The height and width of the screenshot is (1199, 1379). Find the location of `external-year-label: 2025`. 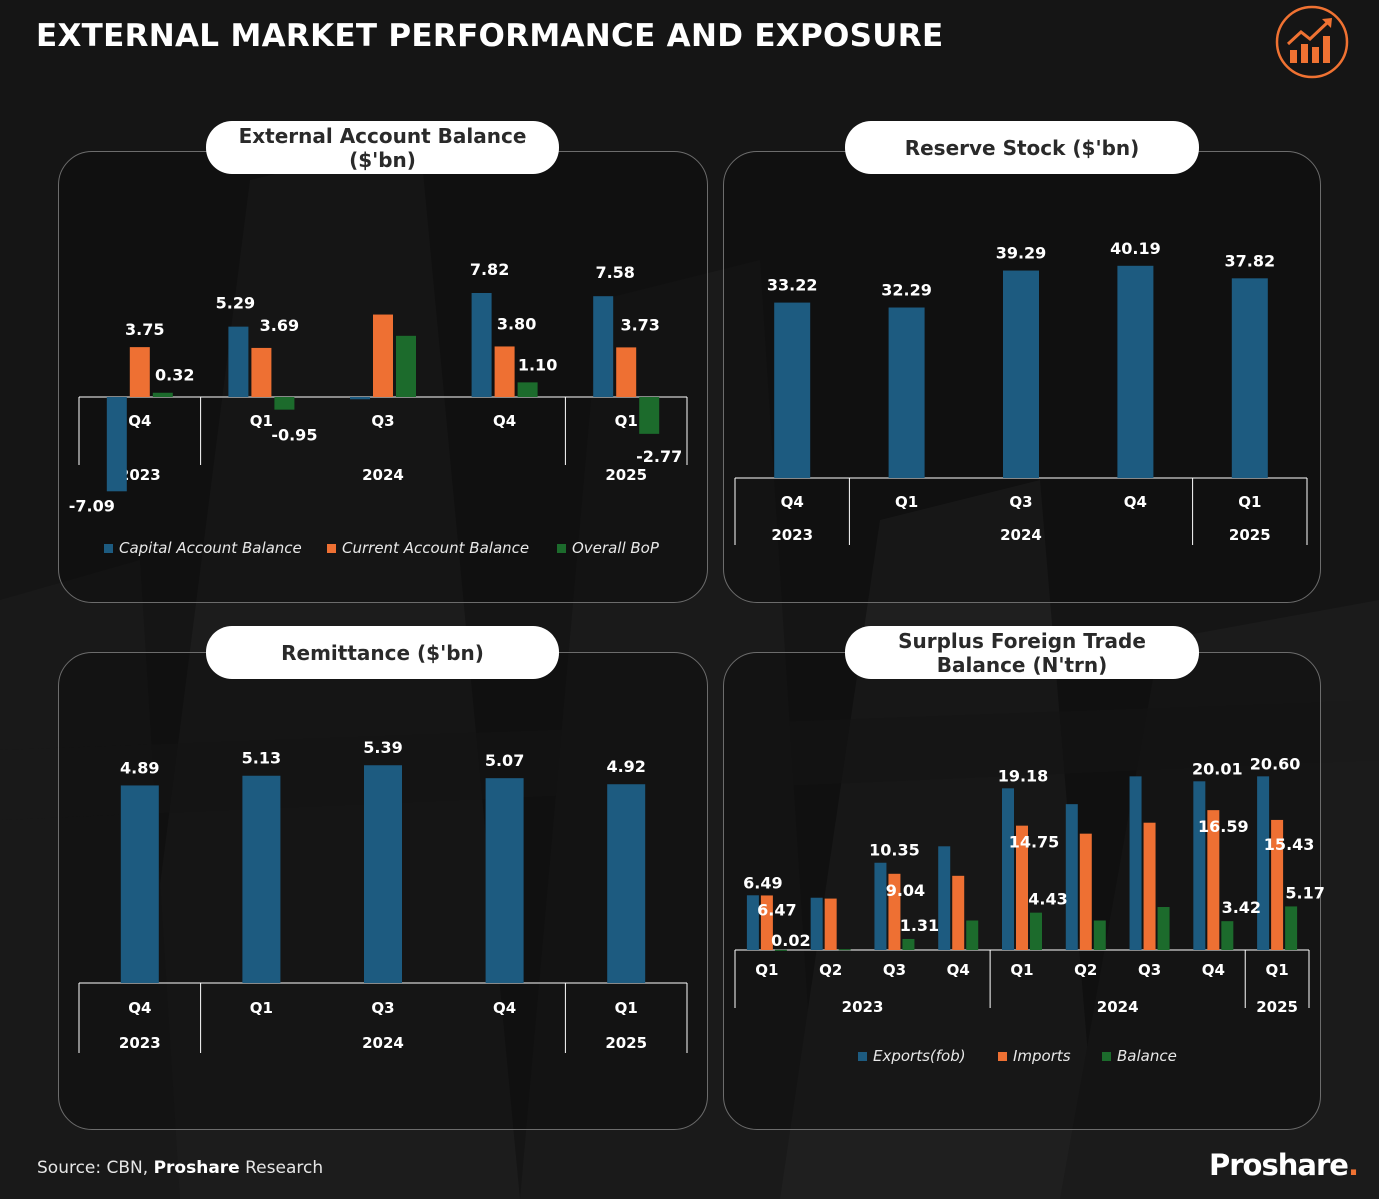

external-year-label: 2025 is located at coordinates (626, 475).